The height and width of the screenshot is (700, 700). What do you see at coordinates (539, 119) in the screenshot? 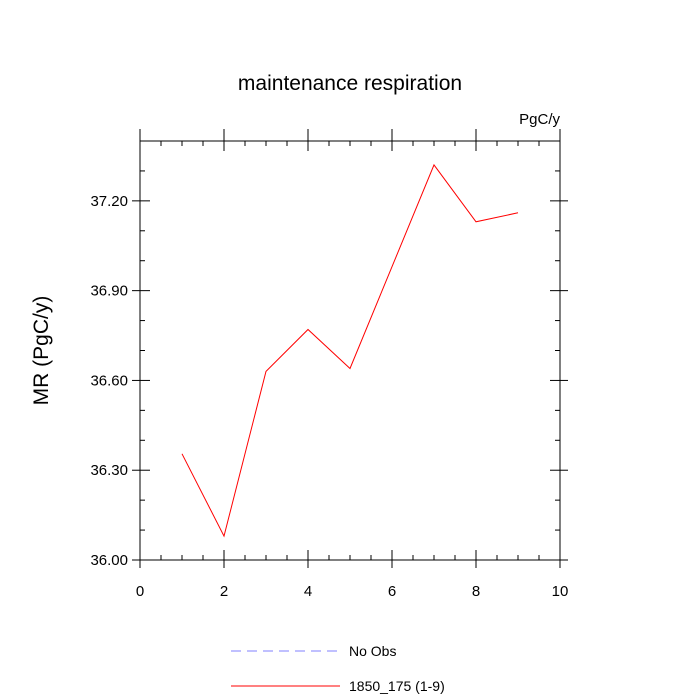
I see `units-label: PgC/y` at bounding box center [539, 119].